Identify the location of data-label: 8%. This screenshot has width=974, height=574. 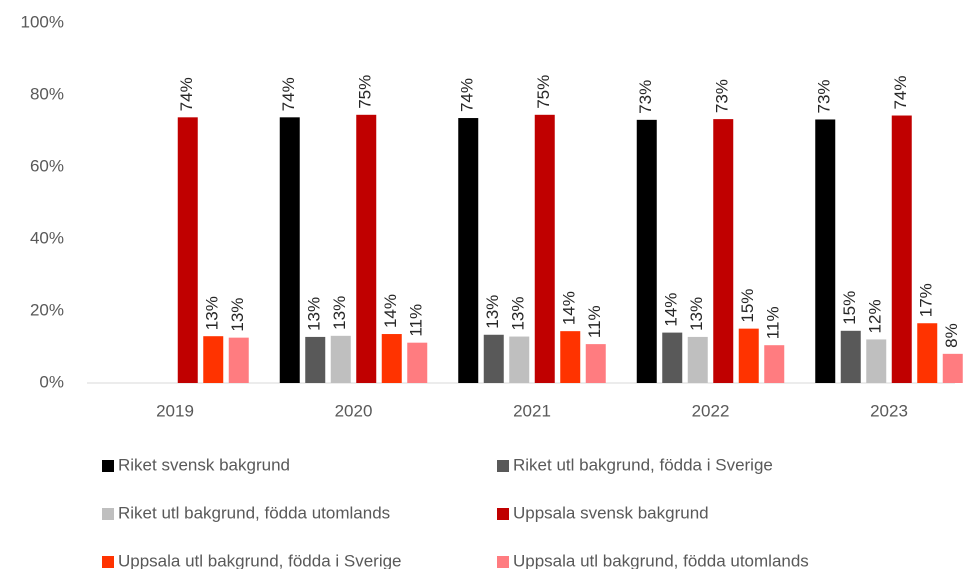
(951, 335).